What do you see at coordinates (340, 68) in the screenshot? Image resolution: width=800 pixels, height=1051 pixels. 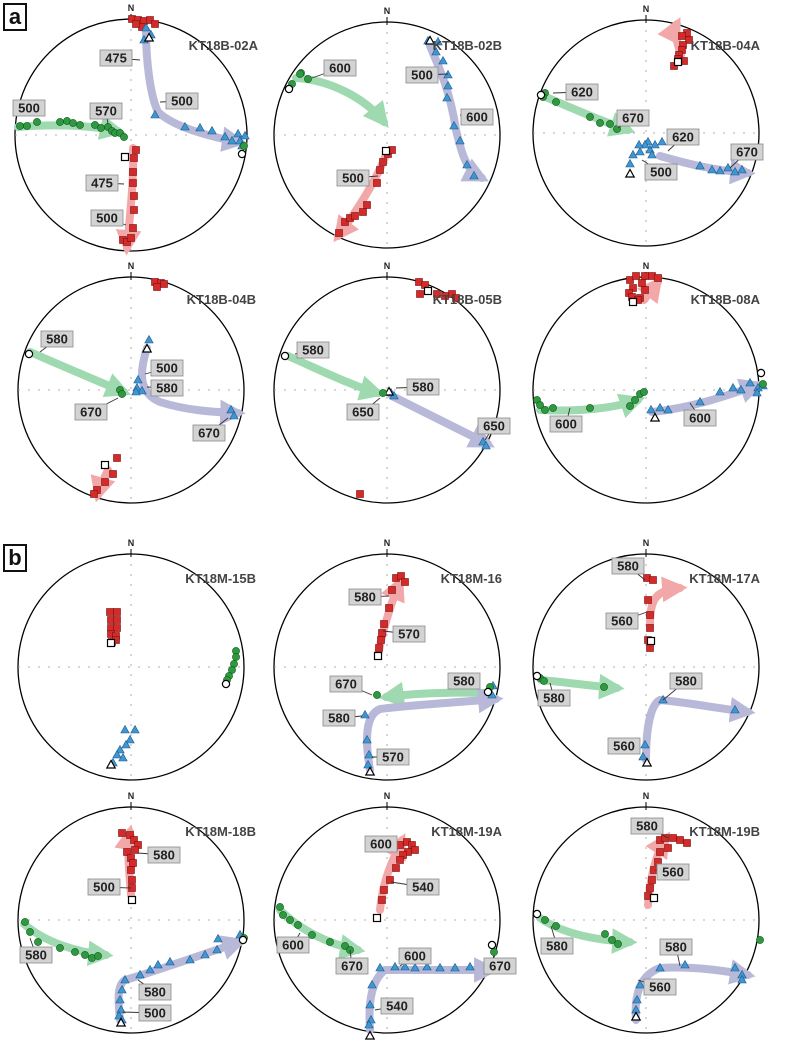 I see `temperature-label: 600` at bounding box center [340, 68].